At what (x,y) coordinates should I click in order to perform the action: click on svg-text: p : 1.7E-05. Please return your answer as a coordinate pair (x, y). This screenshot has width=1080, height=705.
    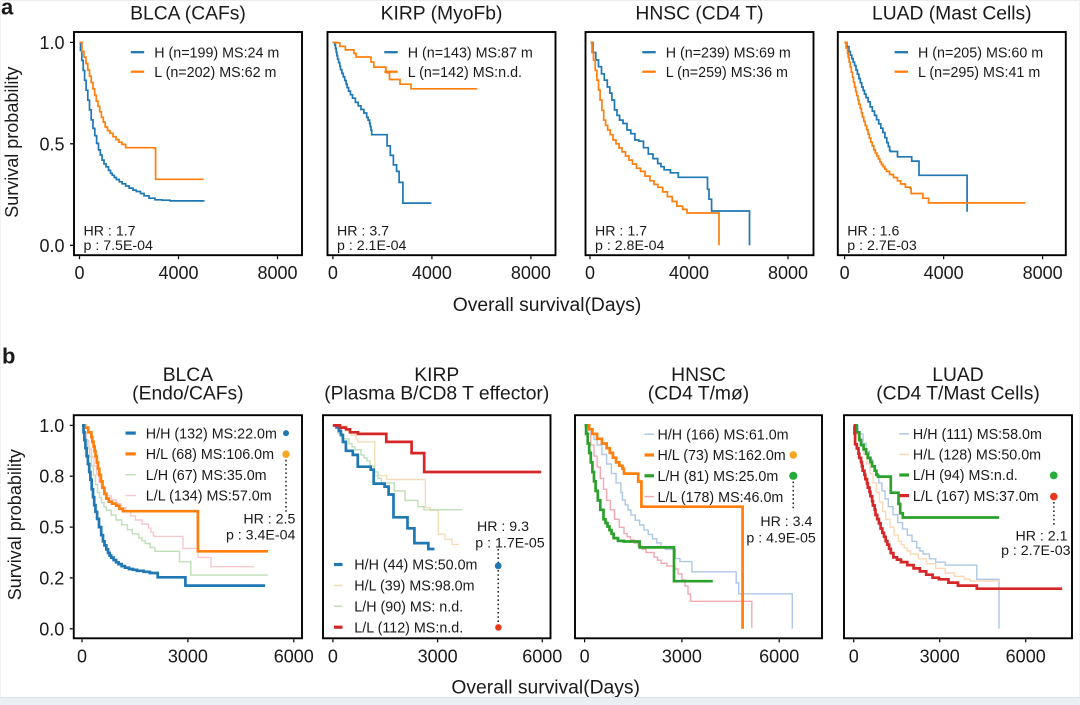
    Looking at the image, I should click on (510, 544).